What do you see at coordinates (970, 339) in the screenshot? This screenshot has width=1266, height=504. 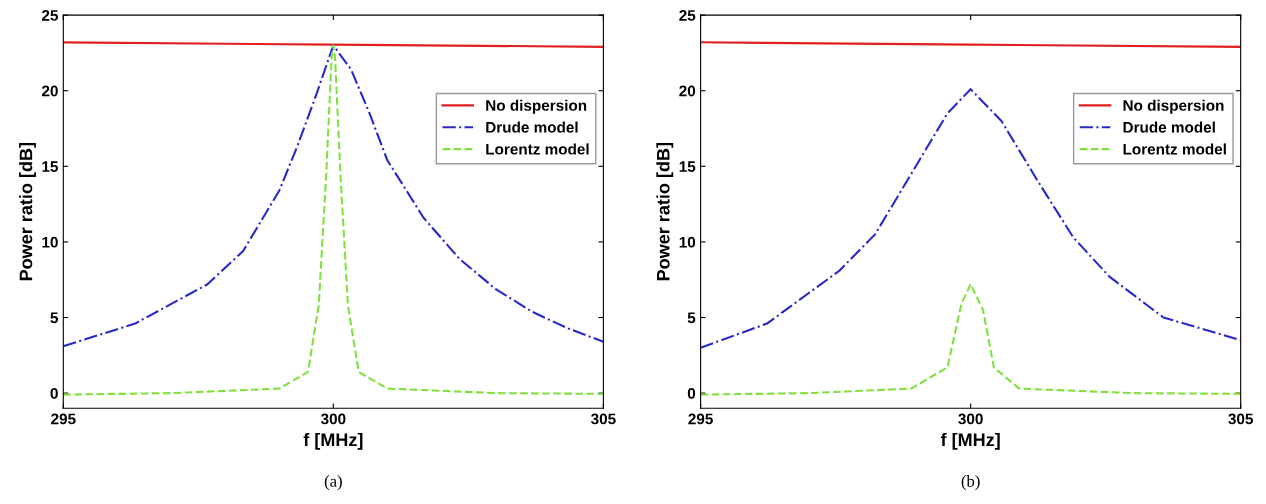 I see `line-series` at bounding box center [970, 339].